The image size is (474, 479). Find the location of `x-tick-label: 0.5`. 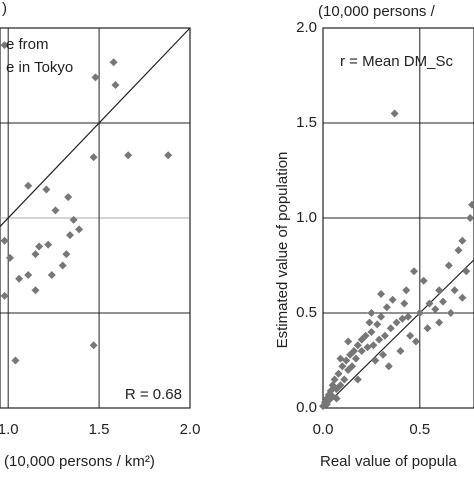

x-tick-label: 0.5 is located at coordinates (419, 429).